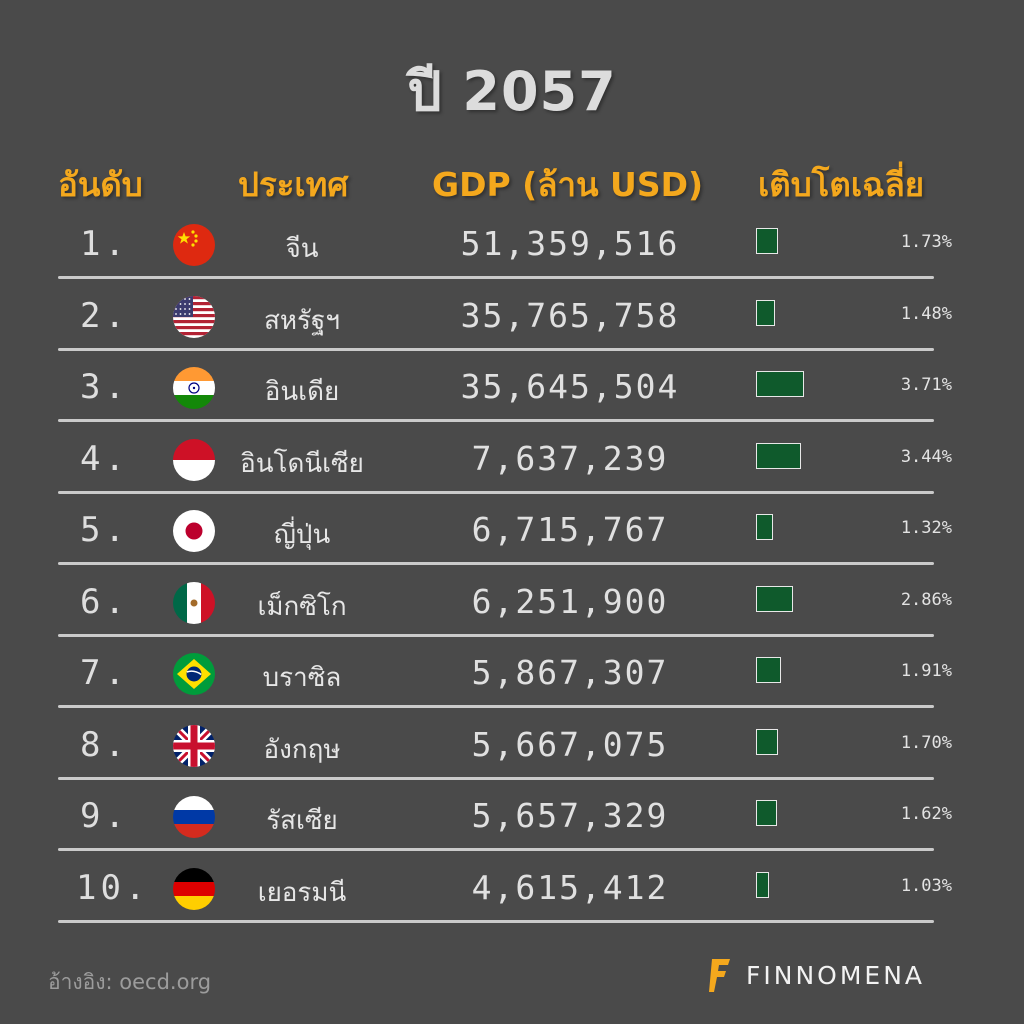  I want to click on country-name: จีน, so click(302, 249).